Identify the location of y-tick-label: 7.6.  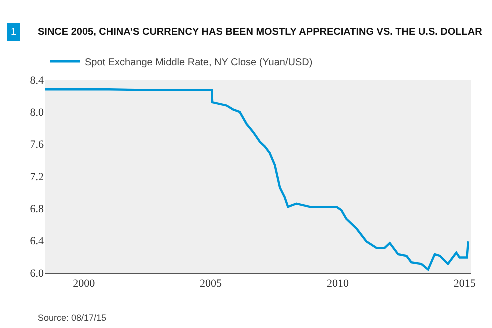
(37, 145).